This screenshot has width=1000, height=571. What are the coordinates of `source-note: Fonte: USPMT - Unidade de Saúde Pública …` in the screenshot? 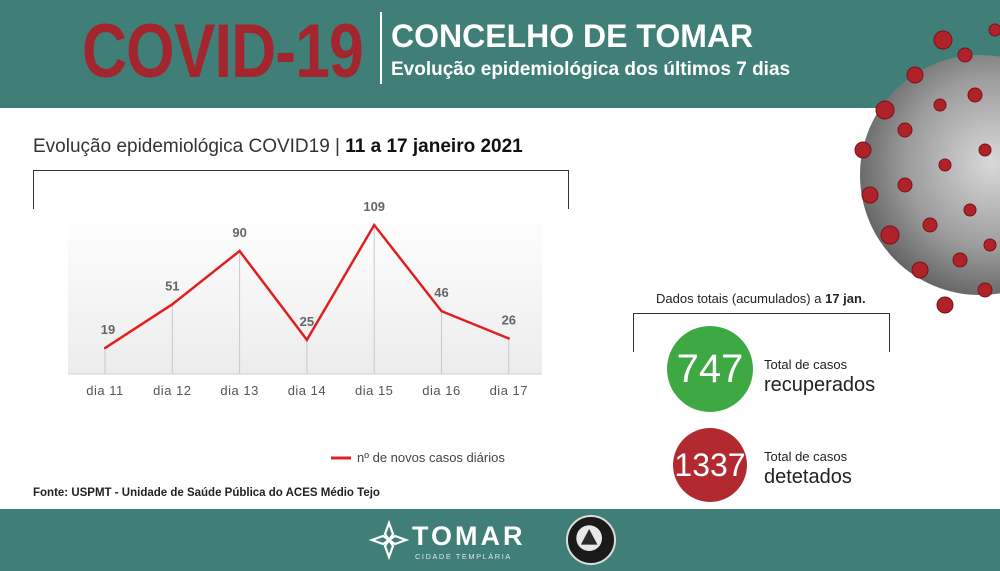 It's located at (206, 493).